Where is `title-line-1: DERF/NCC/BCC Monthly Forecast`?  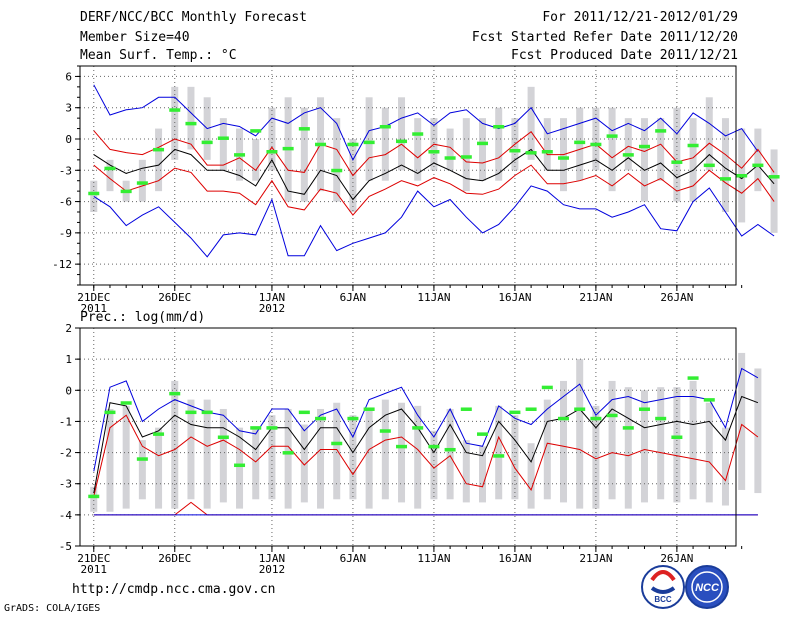 title-line-1: DERF/NCC/BCC Monthly Forecast is located at coordinates (193, 17).